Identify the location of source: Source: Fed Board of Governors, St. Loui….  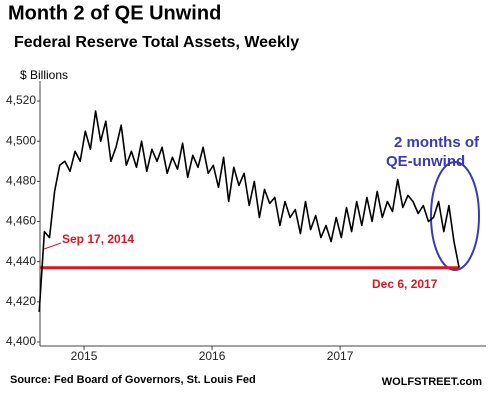
(133, 380).